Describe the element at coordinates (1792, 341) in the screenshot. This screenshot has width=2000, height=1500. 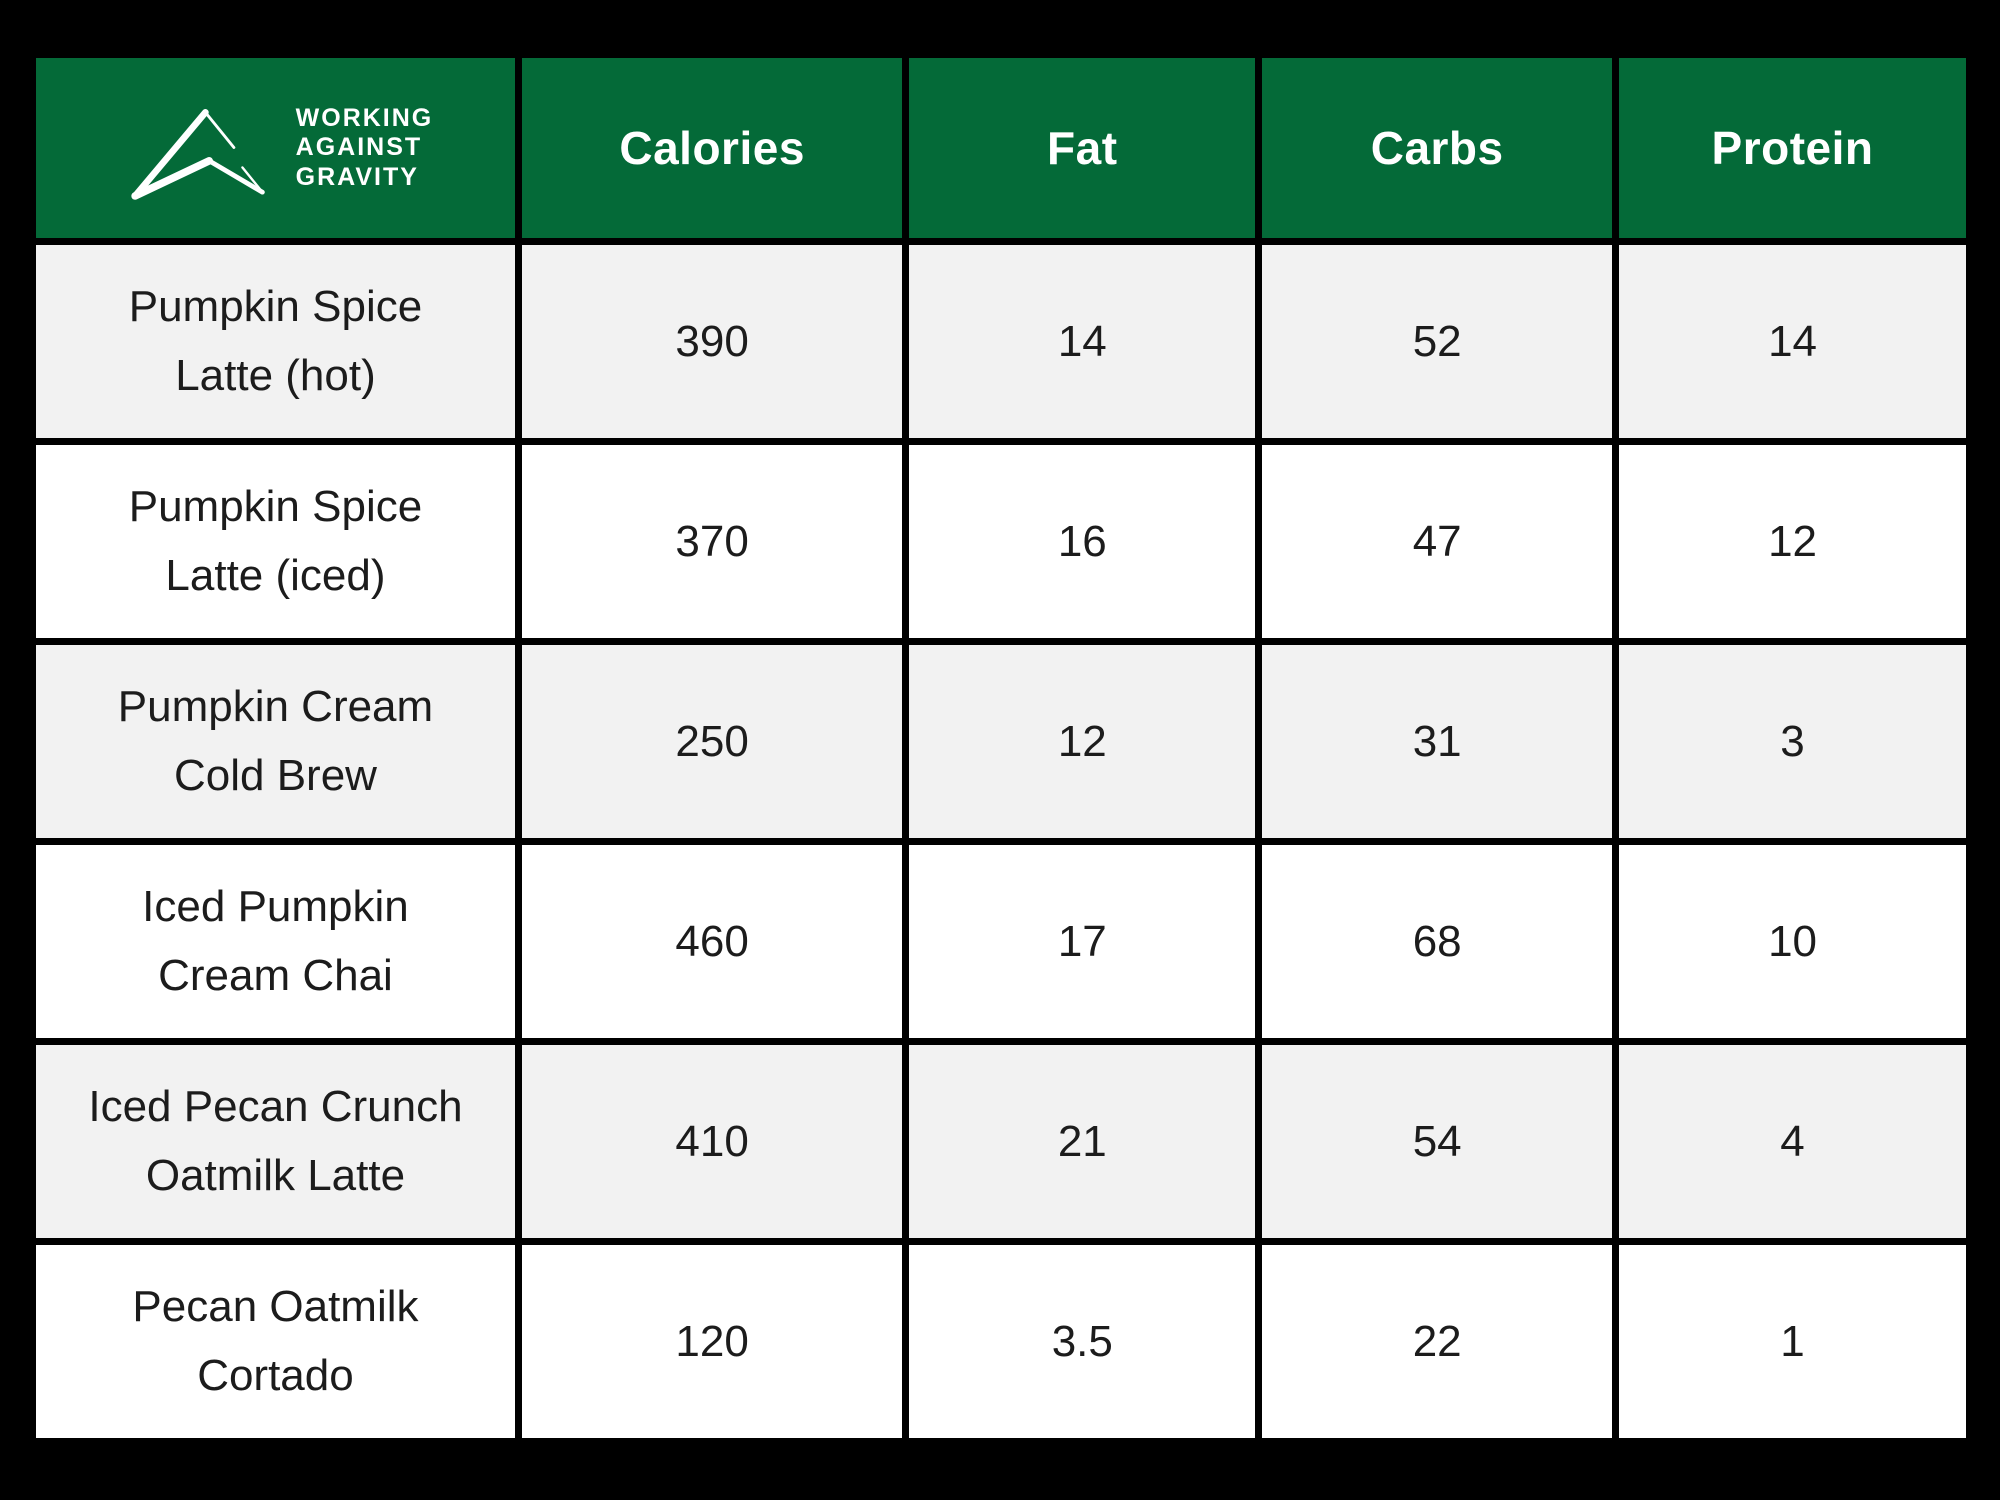
I see `protein-value: 14` at that location.